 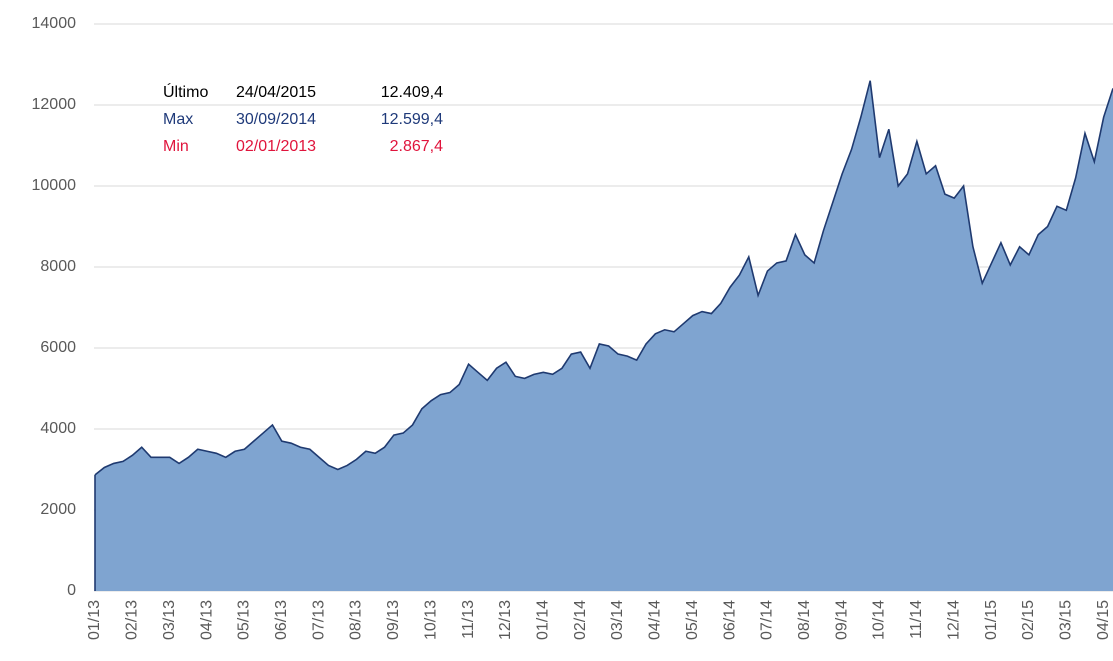 I want to click on x-tick-label: 03/14, so click(x=617, y=620).